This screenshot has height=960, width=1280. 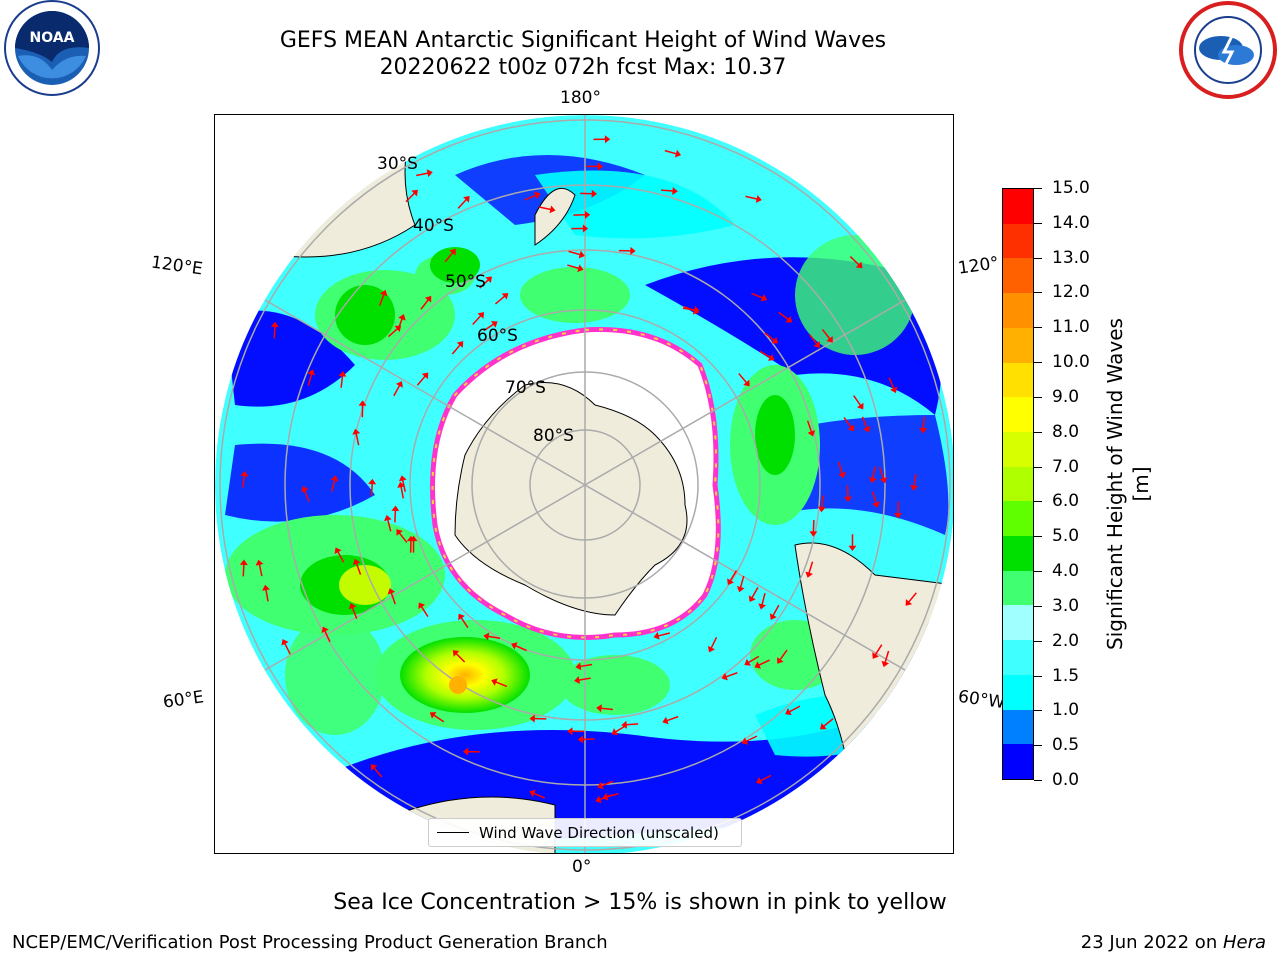 I want to click on colorbar-tick-label: 2.0, so click(x=1065, y=641).